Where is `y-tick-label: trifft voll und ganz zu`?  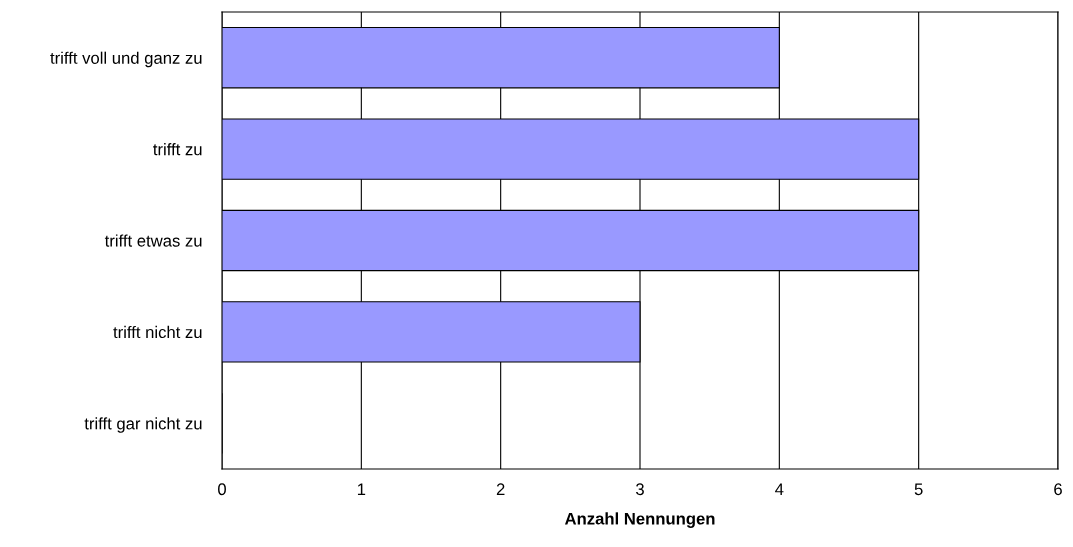
y-tick-label: trifft voll und ganz zu is located at coordinates (126, 59).